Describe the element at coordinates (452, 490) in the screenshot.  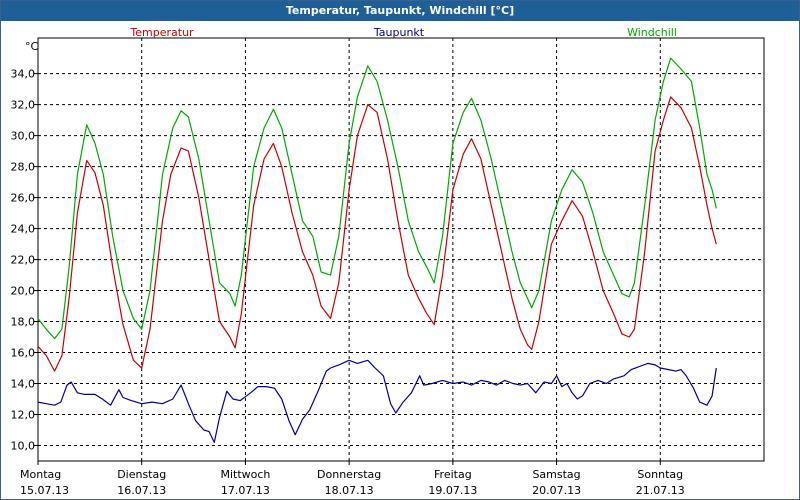
I see `x-tick-date-label: 19.07.13` at that location.